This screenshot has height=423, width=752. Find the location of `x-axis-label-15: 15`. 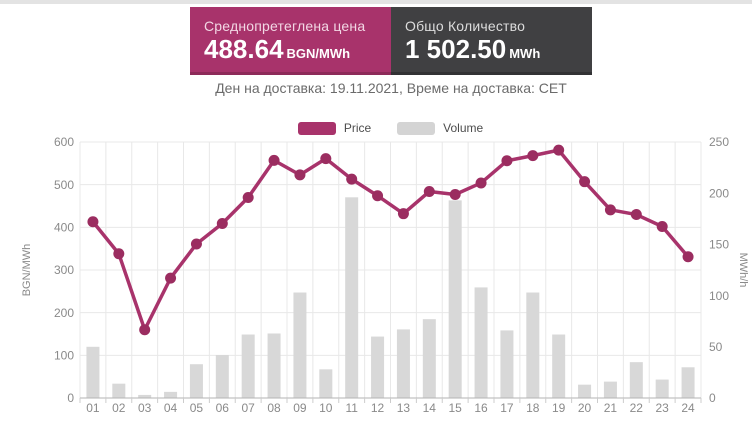

x-axis-label-15: 15 is located at coordinates (456, 408).